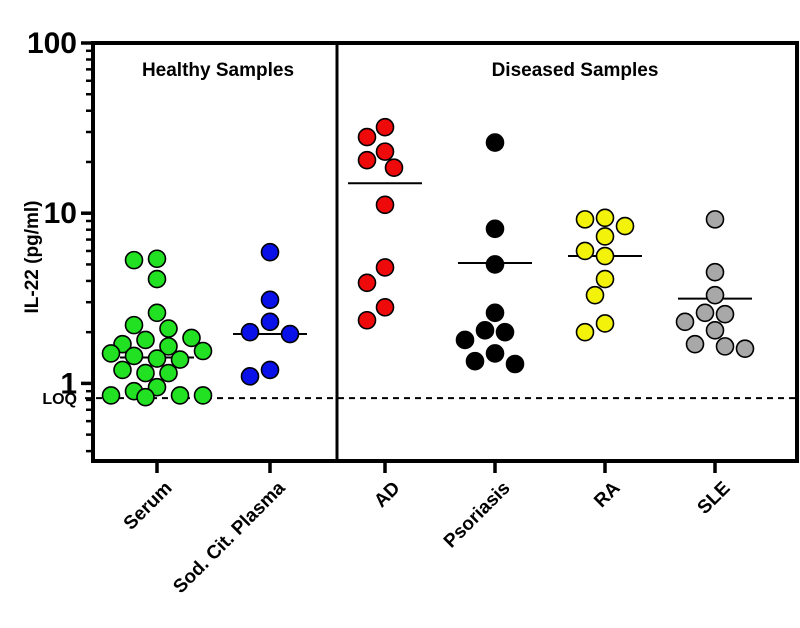 The width and height of the screenshot is (800, 628). I want to click on panel-label: Healthy Samples, so click(218, 70).